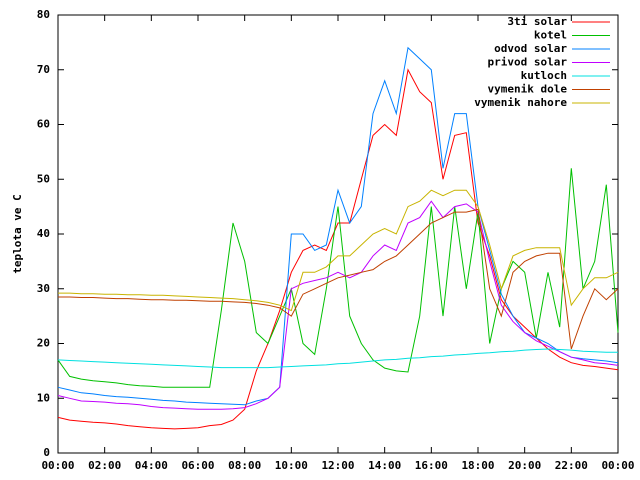 The width and height of the screenshot is (640, 480). I want to click on x-tick-label: 22:00, so click(571, 465).